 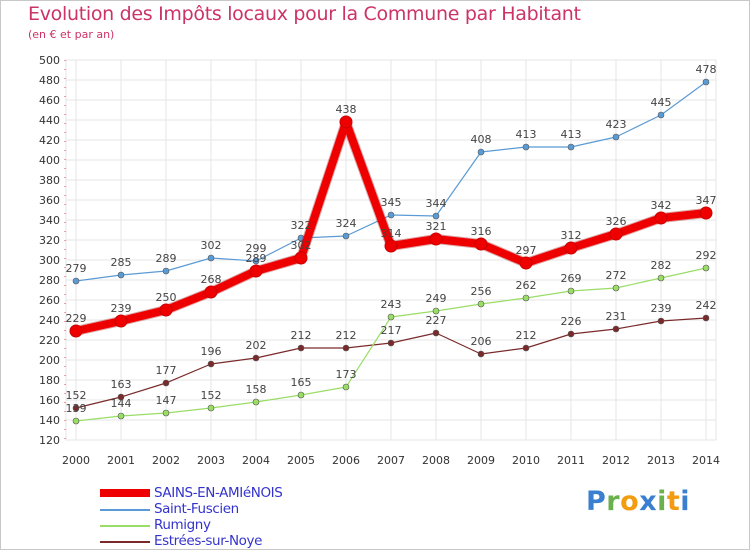 What do you see at coordinates (49, 420) in the screenshot?
I see `y-tick-label-140: 140` at bounding box center [49, 420].